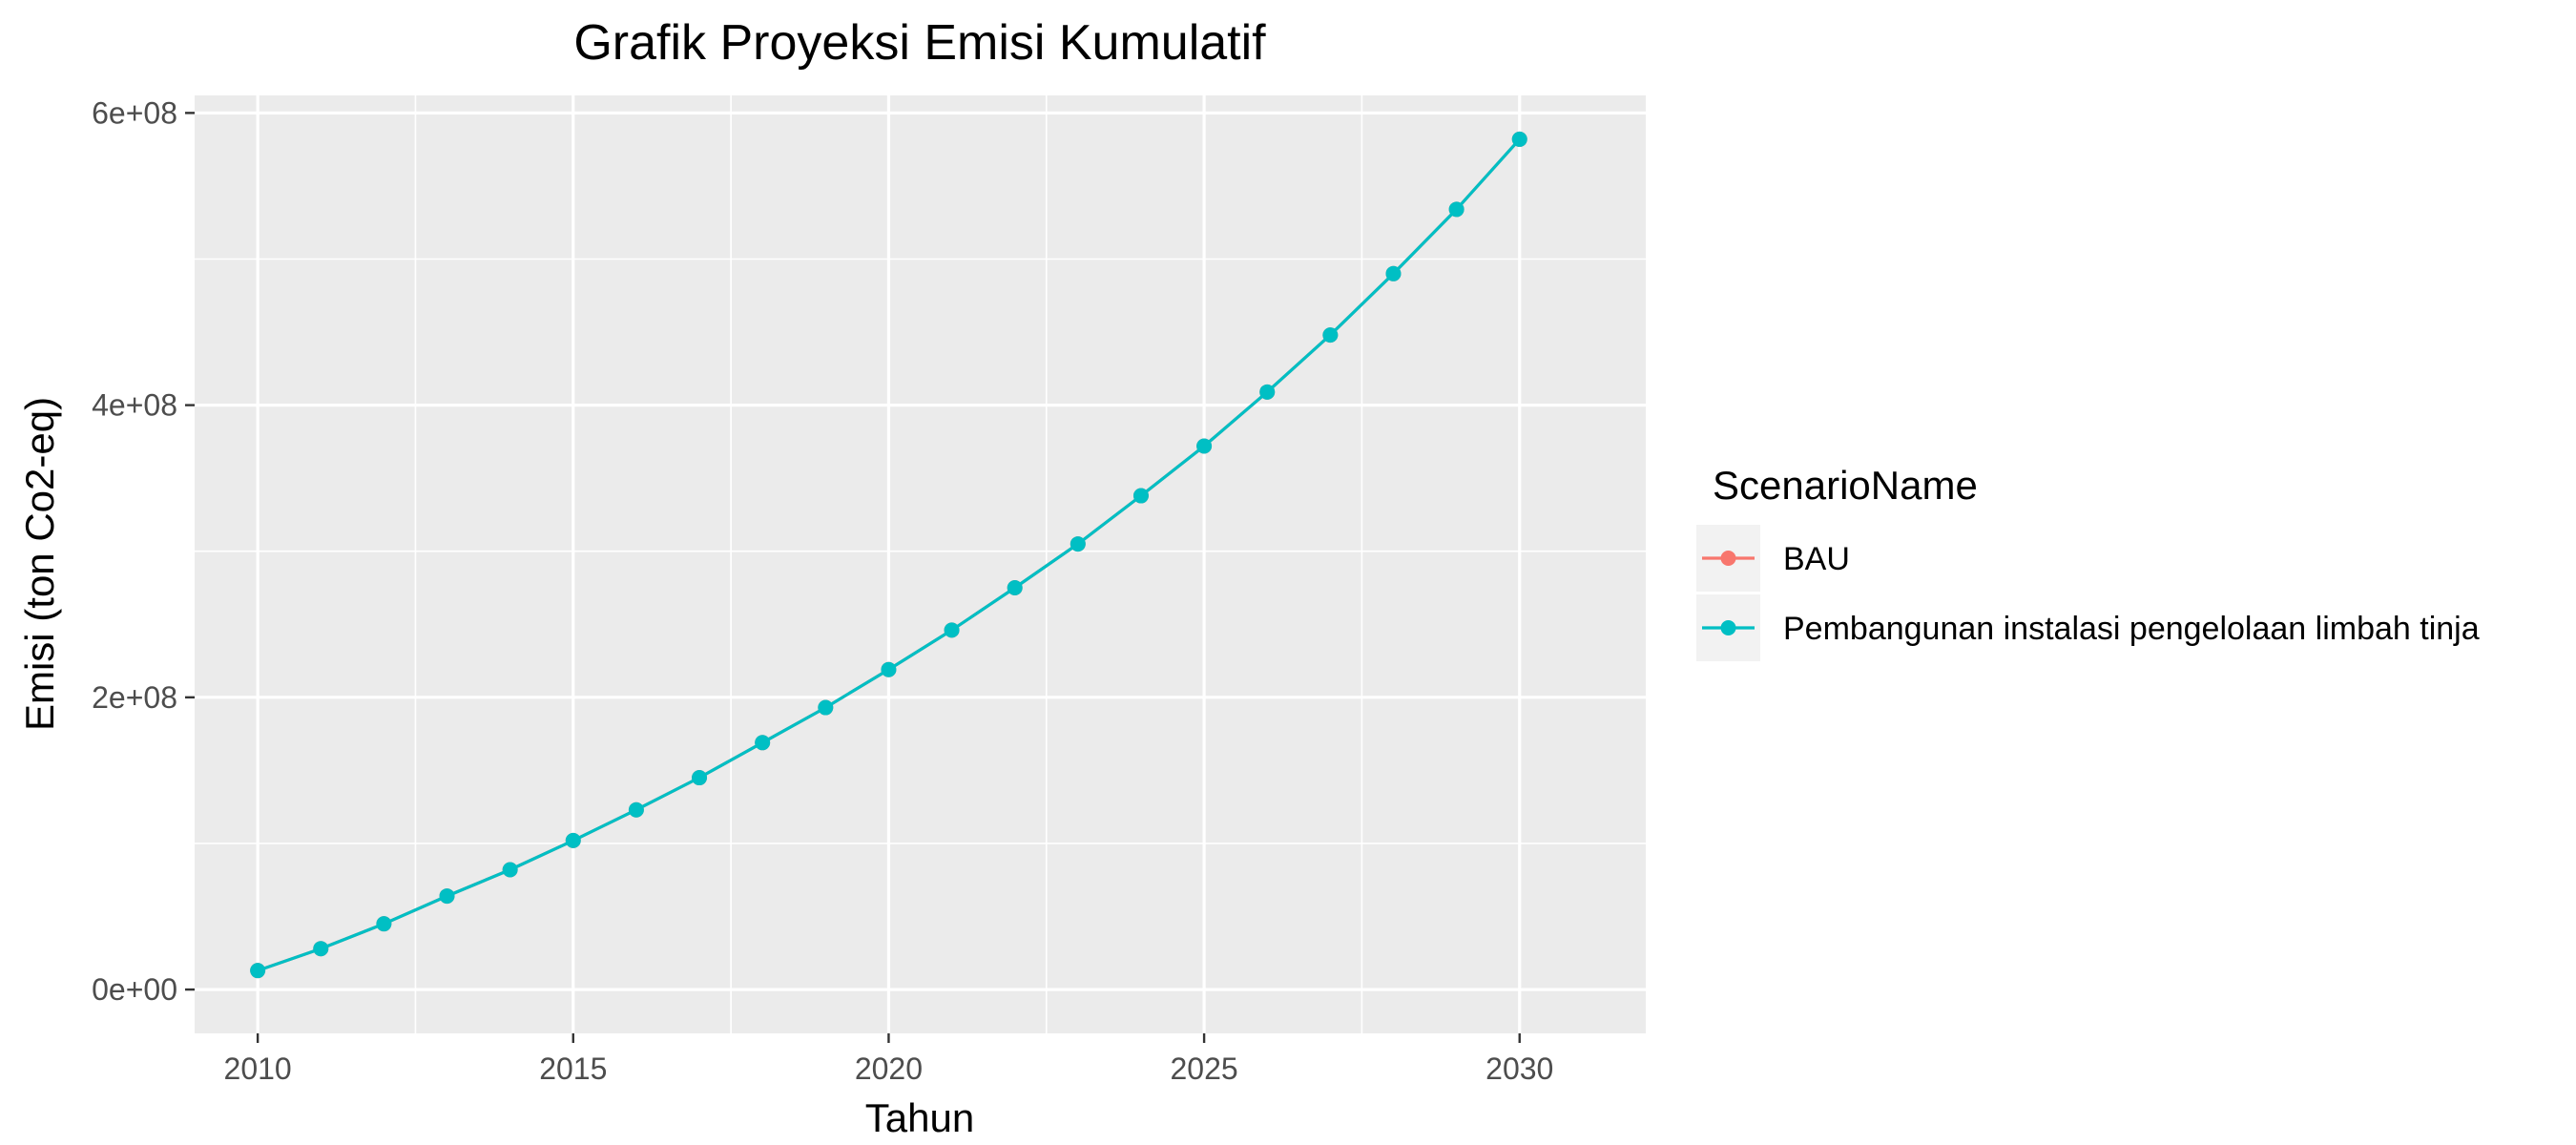 The image size is (2576, 1145). I want to click on y-tick-label: 2e+08, so click(134, 697).